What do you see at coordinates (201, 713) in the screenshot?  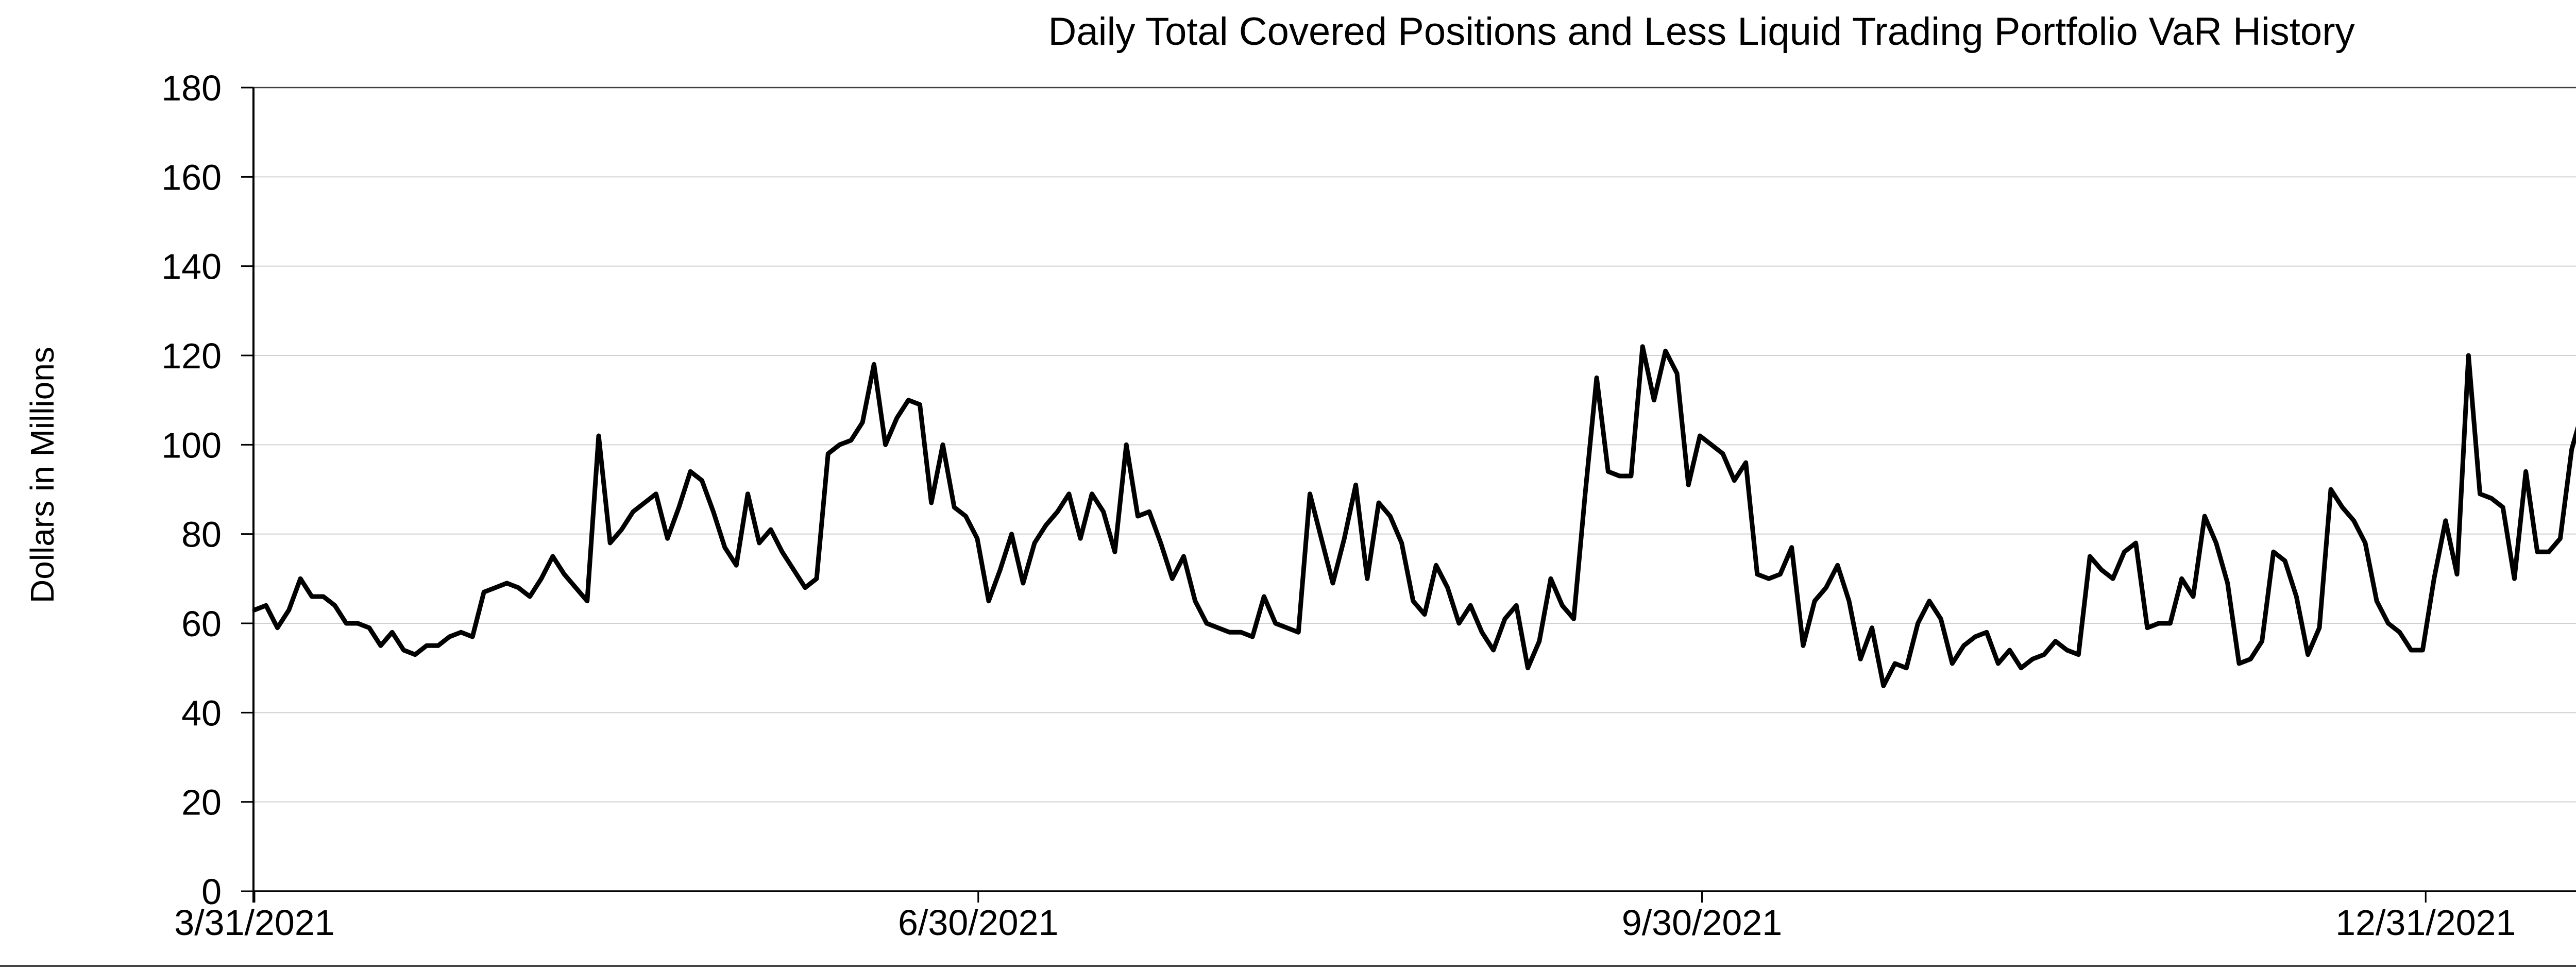 I see `y-tick-label-40: 40` at bounding box center [201, 713].